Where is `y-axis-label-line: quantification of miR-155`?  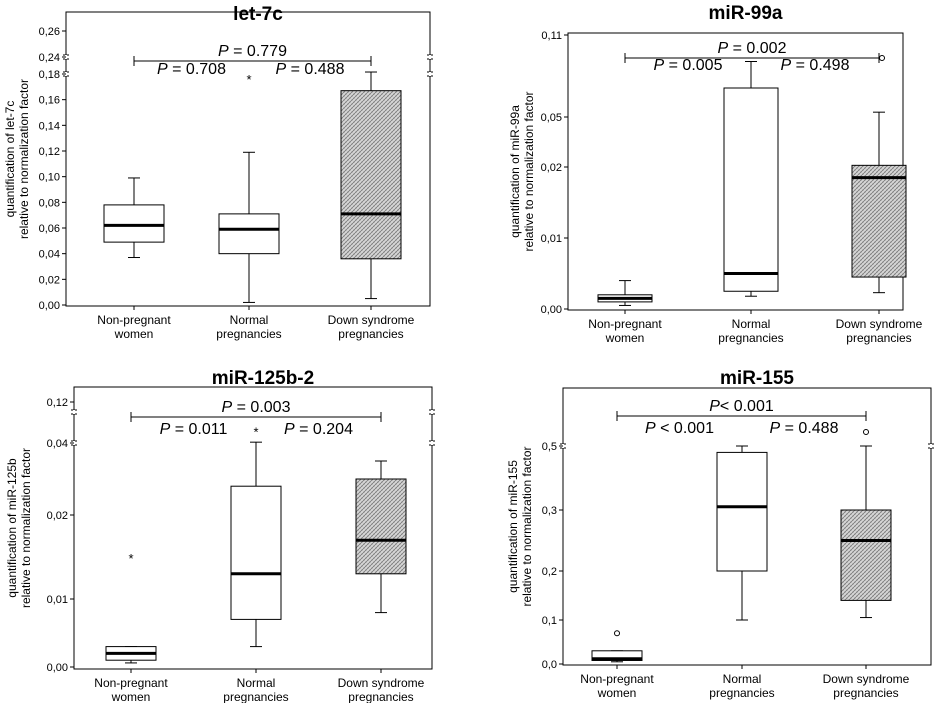 y-axis-label-line: quantification of miR-155 is located at coordinates (513, 526).